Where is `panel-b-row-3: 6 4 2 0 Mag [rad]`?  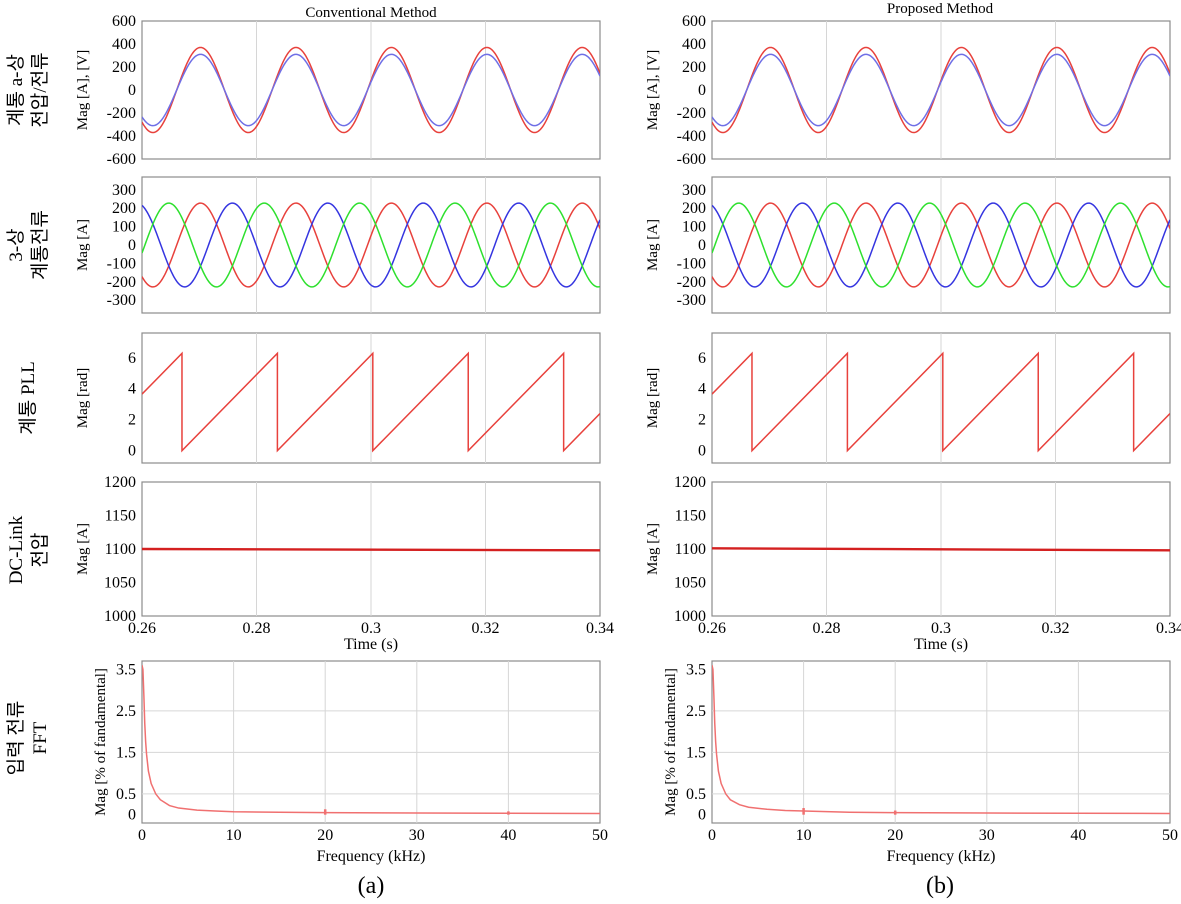 panel-b-row-3: 6 4 2 0 Mag [rad] is located at coordinates (908, 398).